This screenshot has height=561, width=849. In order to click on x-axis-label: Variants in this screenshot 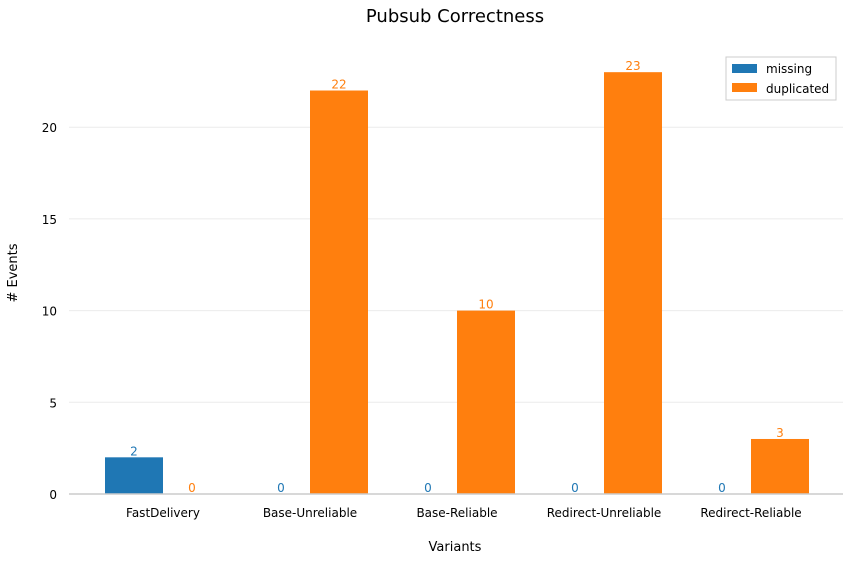, I will do `click(455, 547)`.